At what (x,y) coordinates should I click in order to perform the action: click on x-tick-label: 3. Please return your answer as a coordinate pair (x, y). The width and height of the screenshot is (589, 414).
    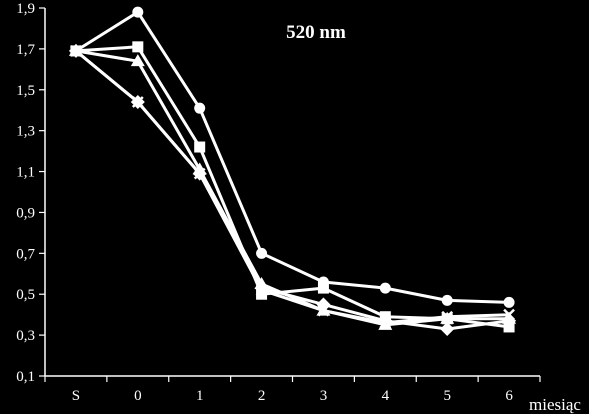
    Looking at the image, I should click on (324, 396).